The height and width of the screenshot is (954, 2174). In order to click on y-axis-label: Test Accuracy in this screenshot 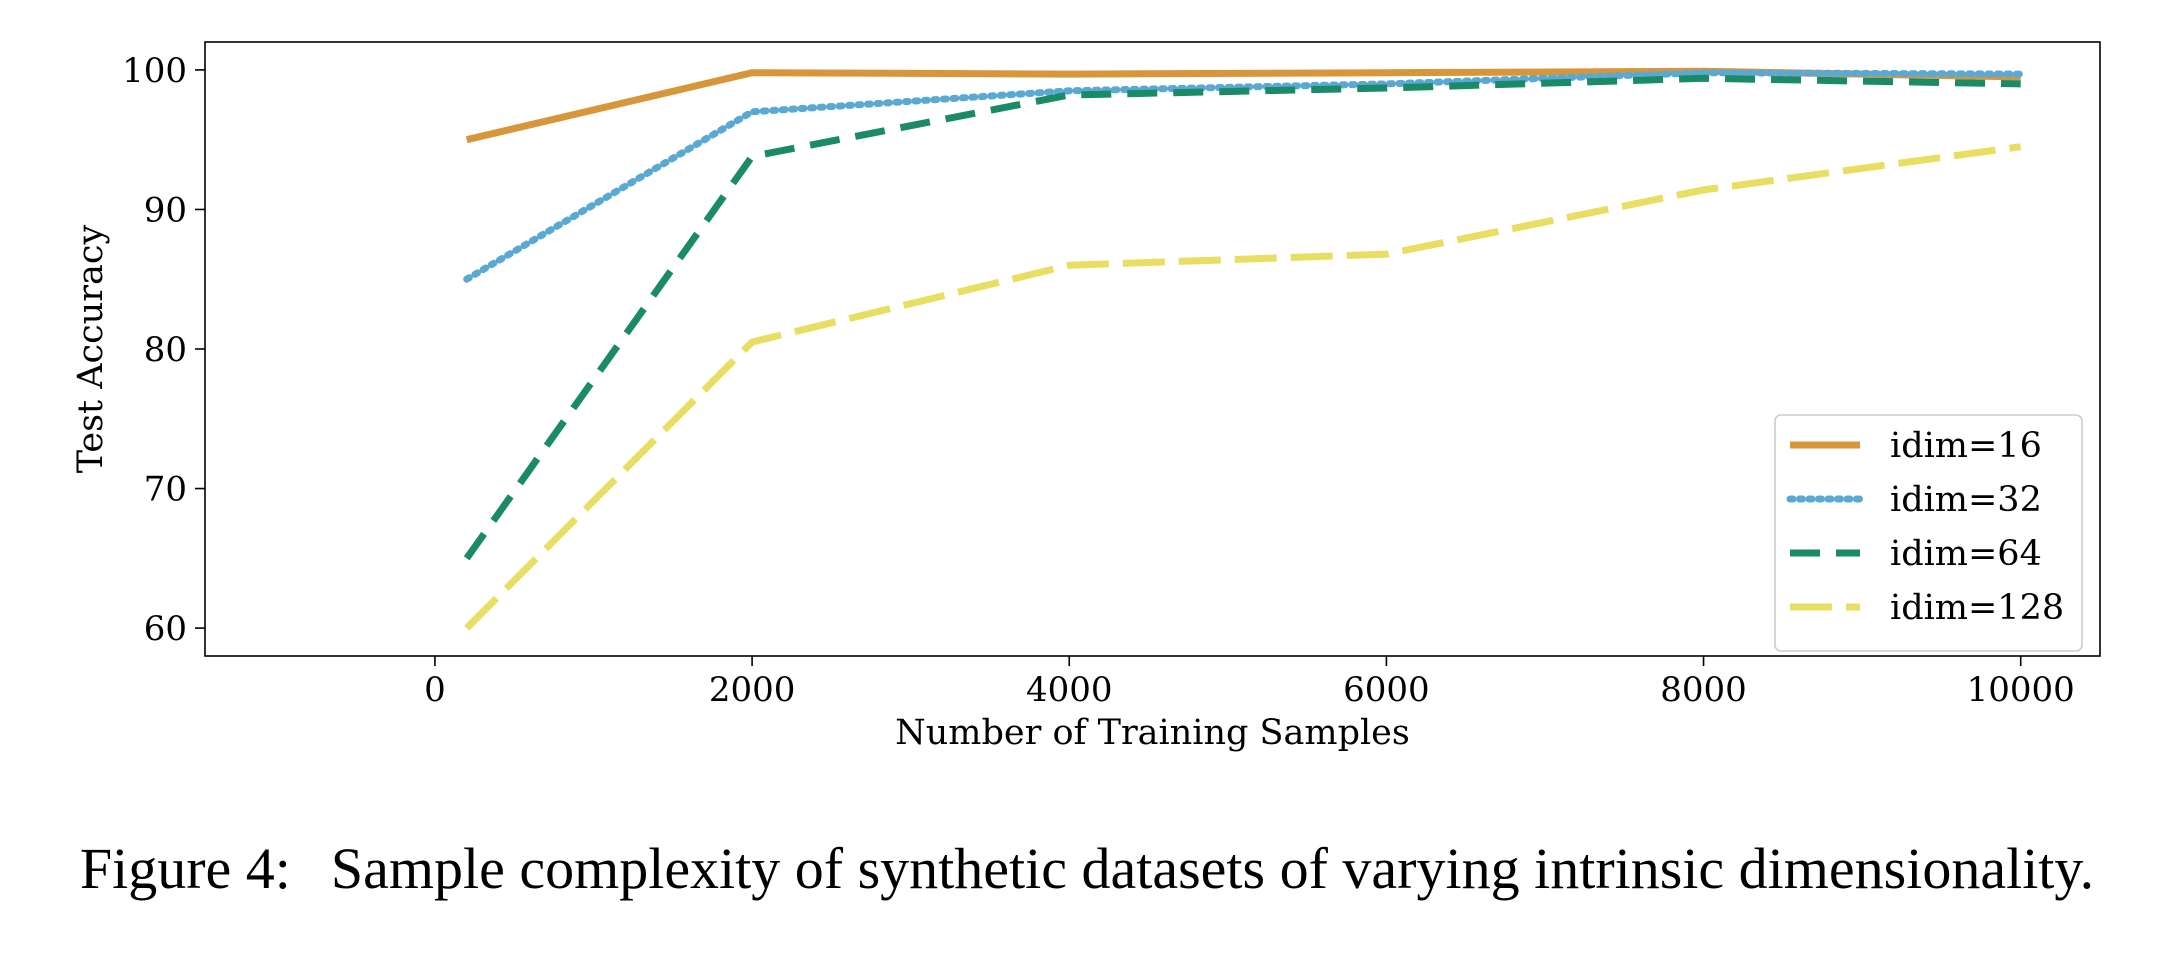, I will do `click(91, 349)`.